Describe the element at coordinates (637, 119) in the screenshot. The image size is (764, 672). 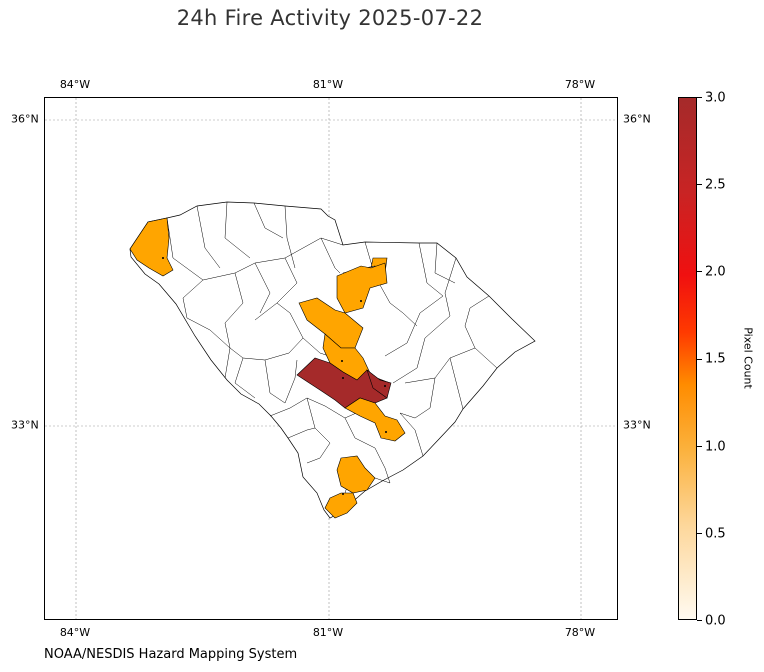
I see `lat-tick-right-36n: 36°N` at that location.